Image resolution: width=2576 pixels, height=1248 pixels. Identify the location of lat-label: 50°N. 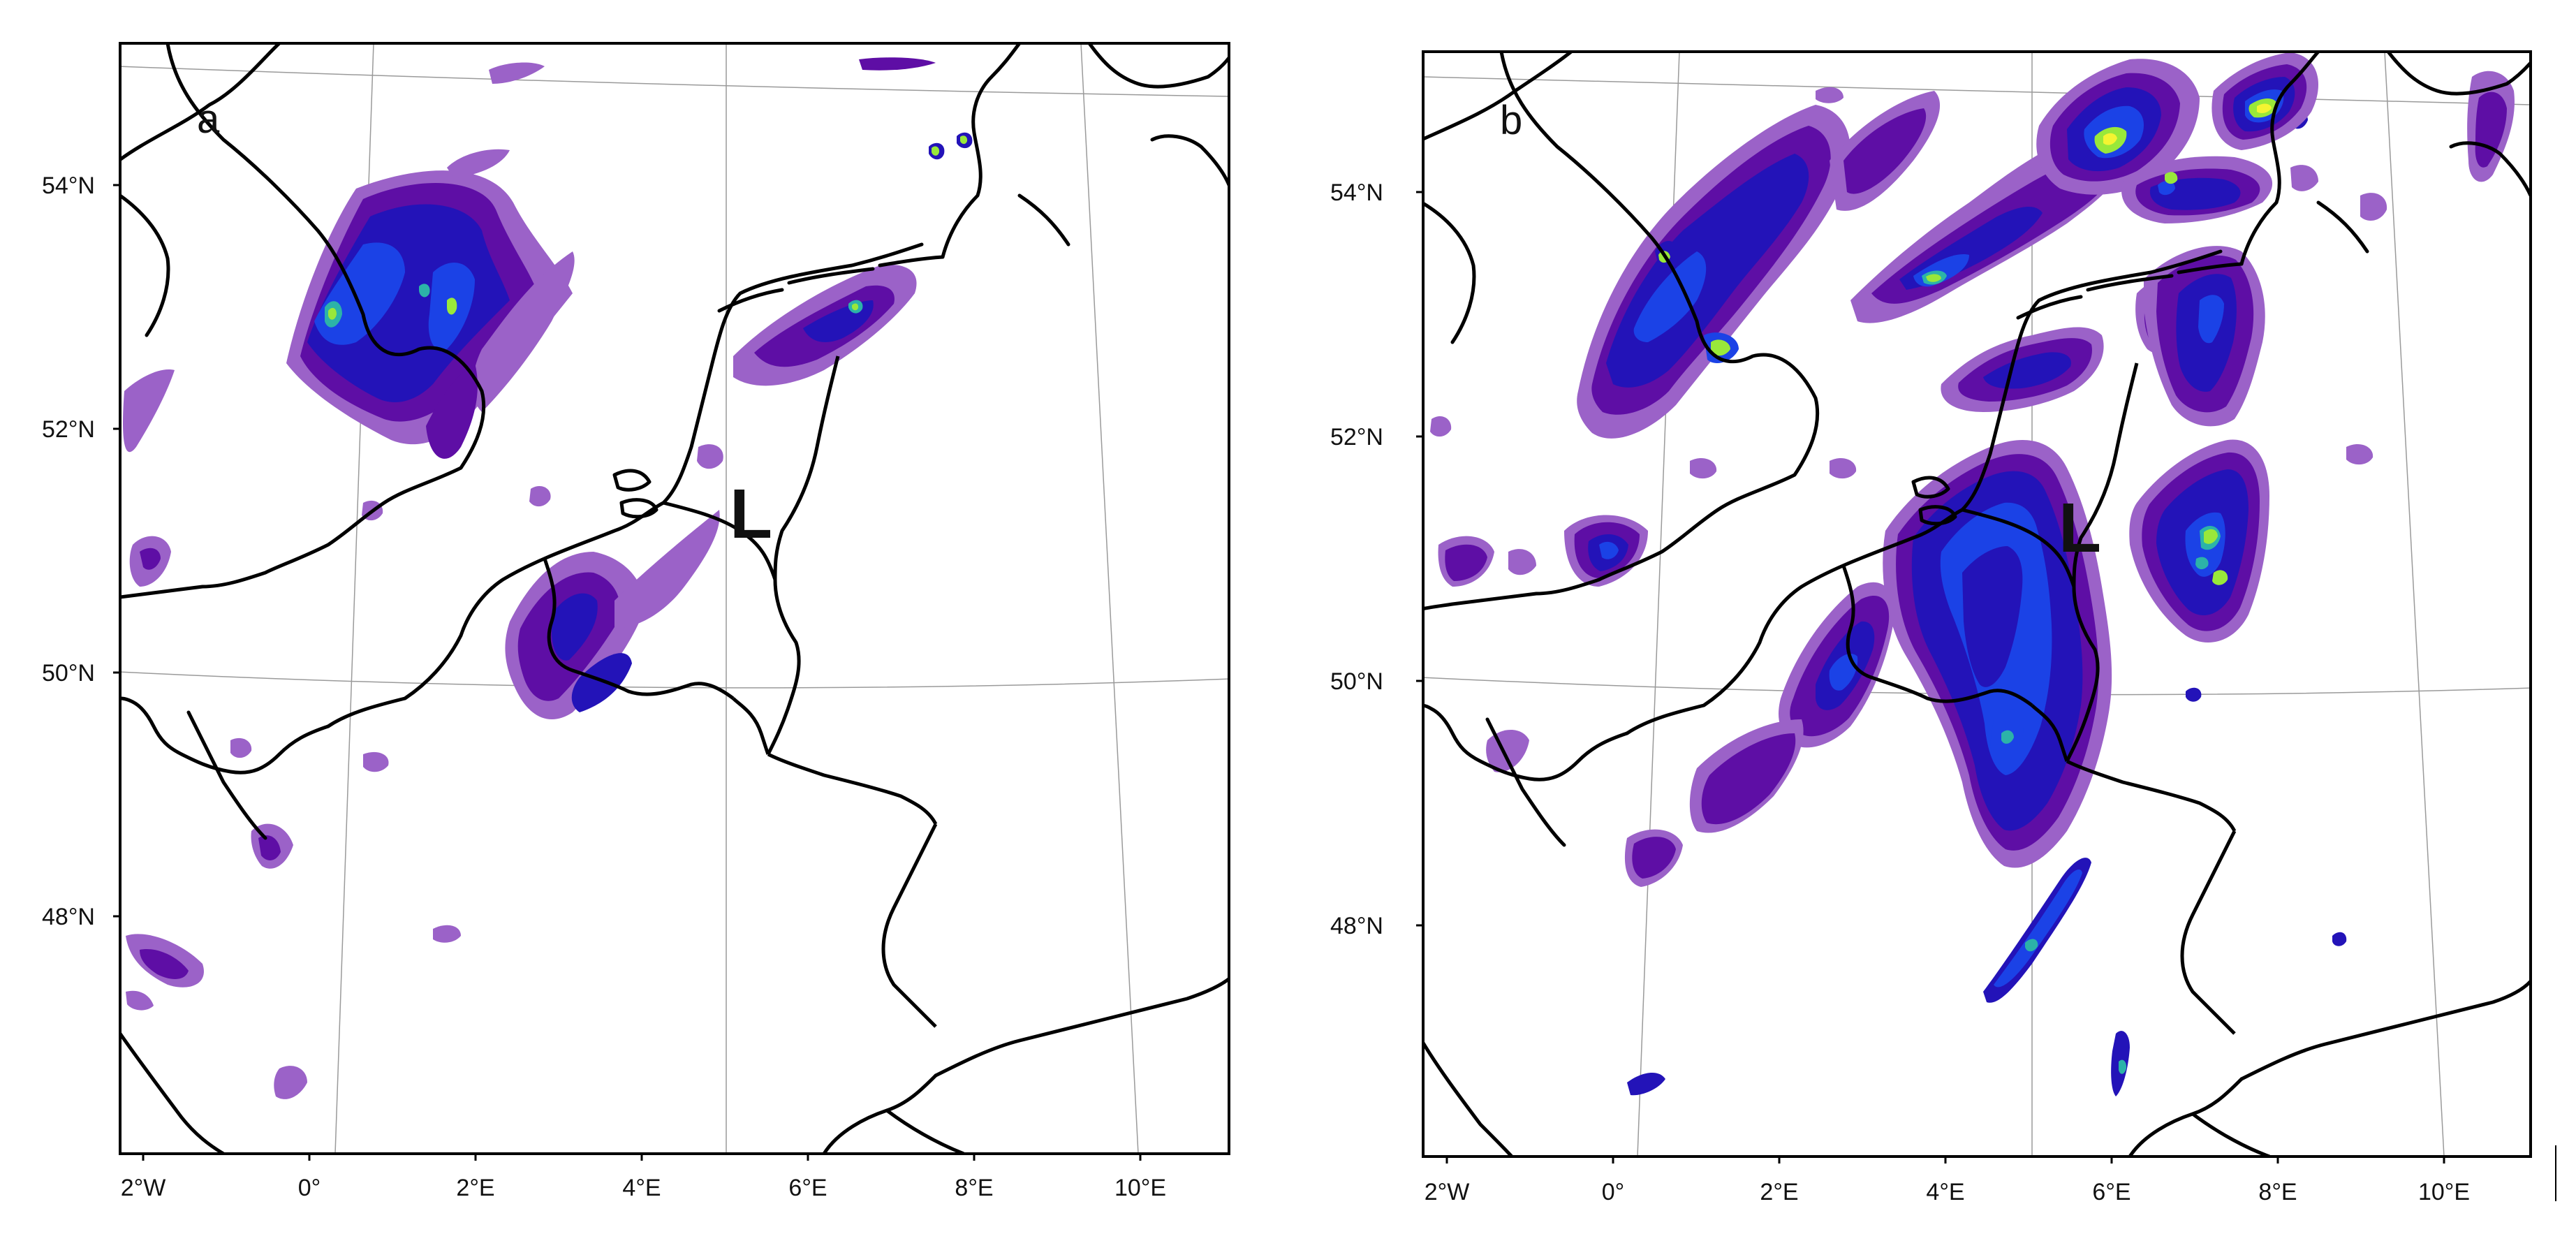
(1356, 681).